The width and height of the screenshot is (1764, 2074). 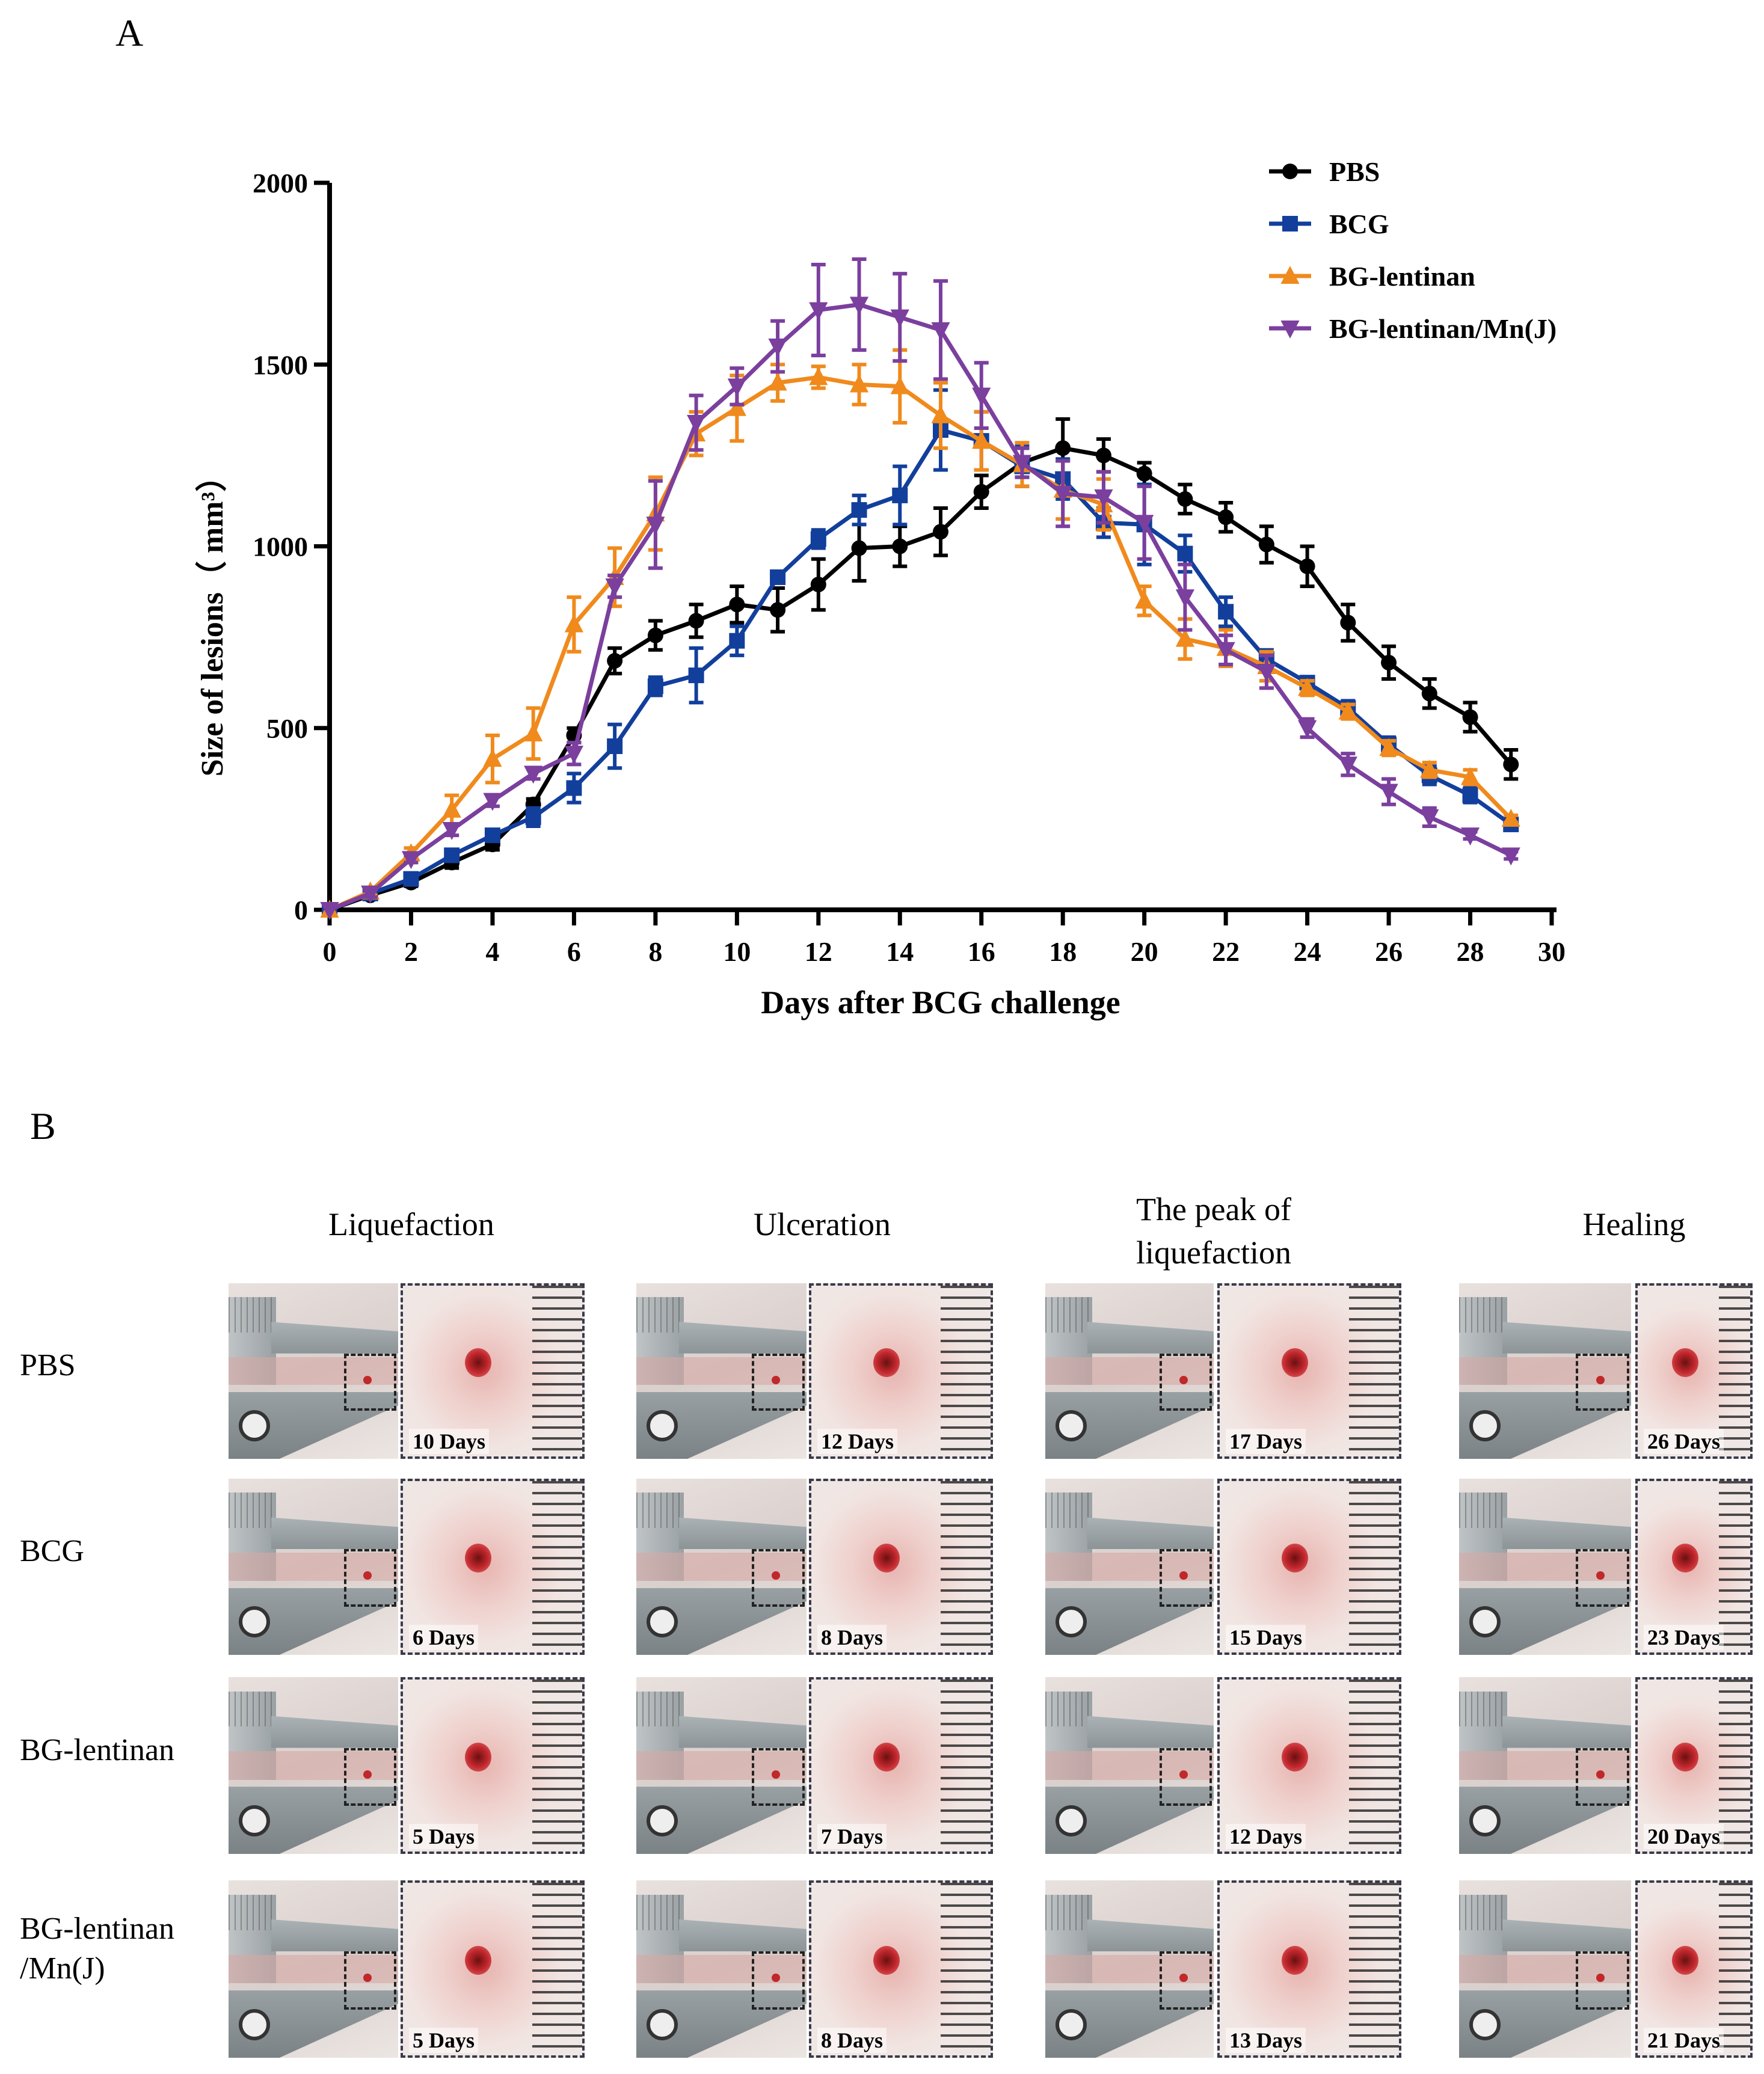 What do you see at coordinates (493, 1969) in the screenshot?
I see `lesion-closeup: 5 Days` at bounding box center [493, 1969].